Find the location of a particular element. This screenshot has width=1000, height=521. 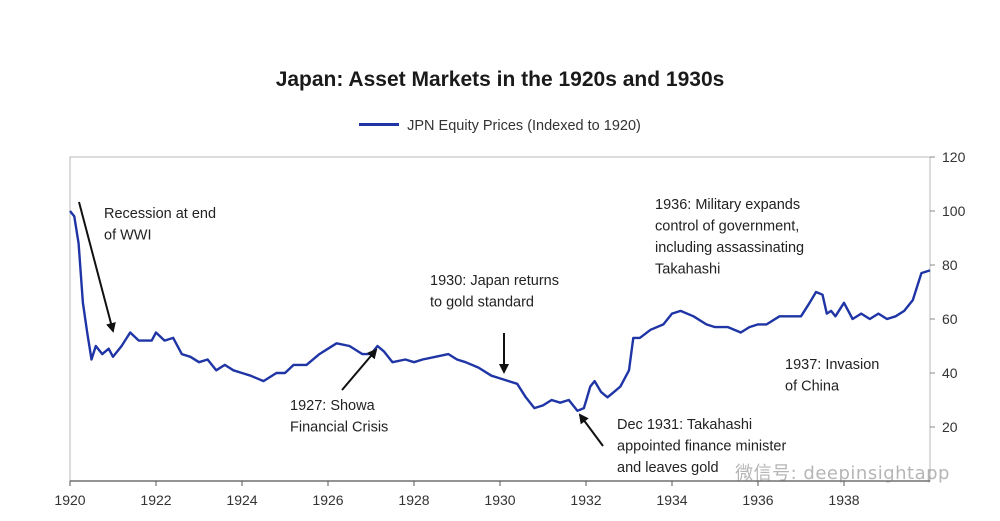

x-tick-label: 1934 is located at coordinates (671, 500).